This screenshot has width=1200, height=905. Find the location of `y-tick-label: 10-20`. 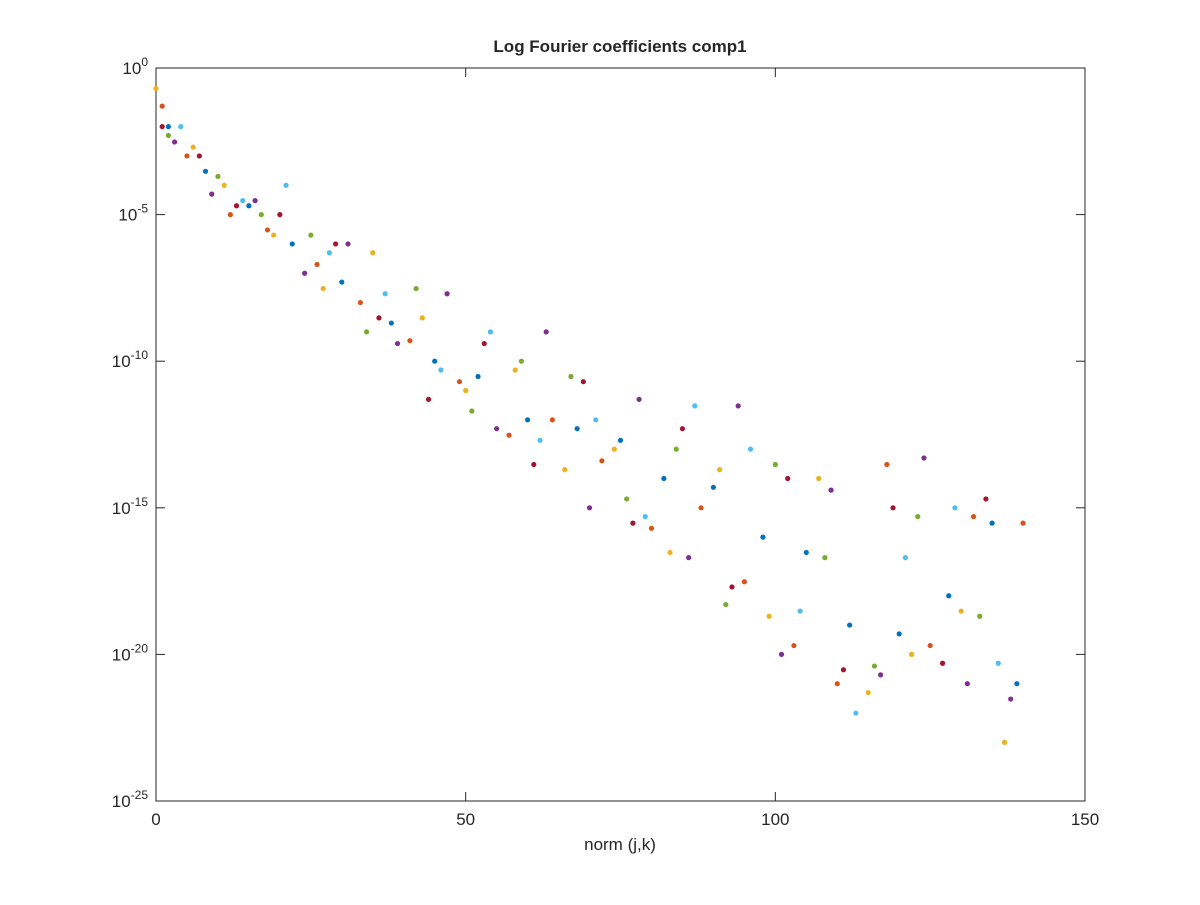

y-tick-label: 10-20 is located at coordinates (130, 652).